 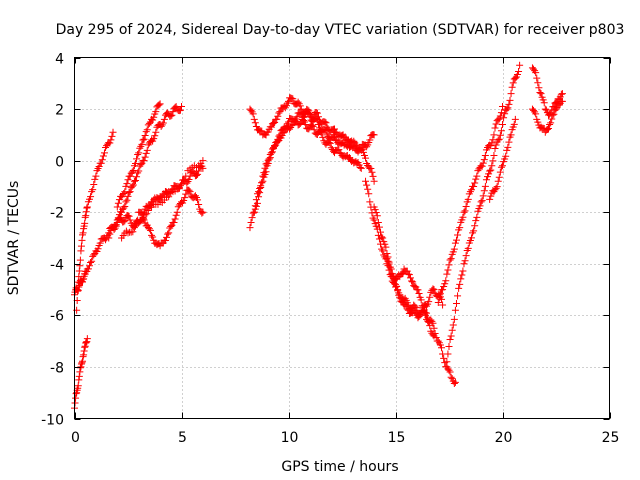 I want to click on series-track-a, so click(x=139, y=230).